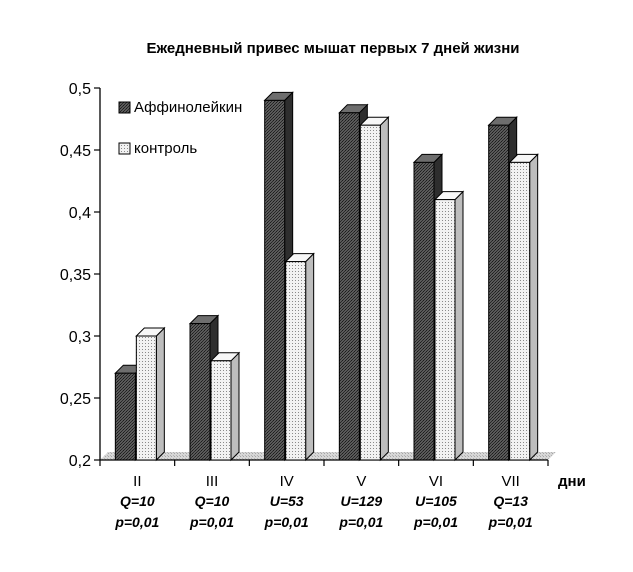  What do you see at coordinates (436, 501) in the screenshot?
I see `stat-test-label: U=105` at bounding box center [436, 501].